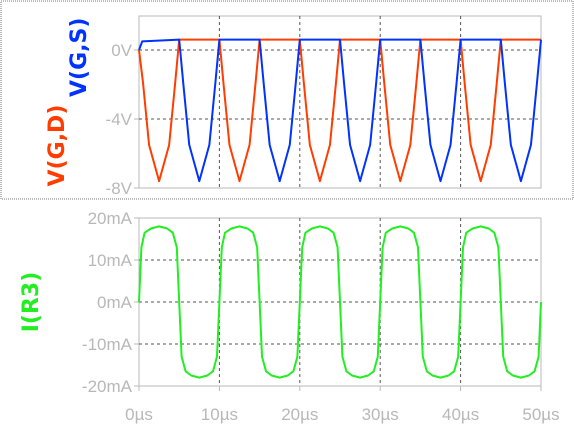 The width and height of the screenshot is (574, 431). I want to click on xtick-label: 40µs, so click(460, 414).